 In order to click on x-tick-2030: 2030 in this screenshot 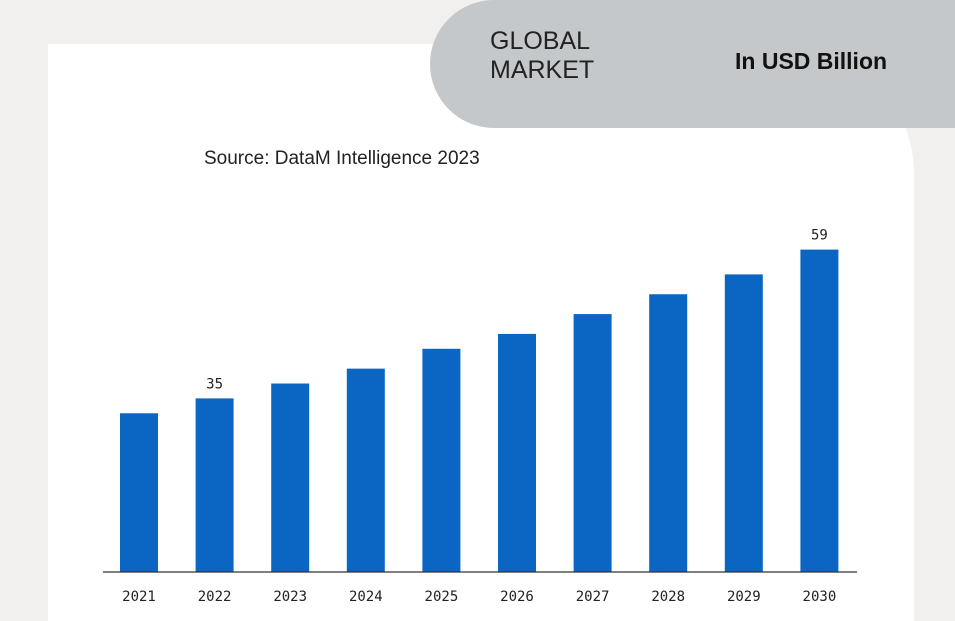, I will do `click(820, 597)`.